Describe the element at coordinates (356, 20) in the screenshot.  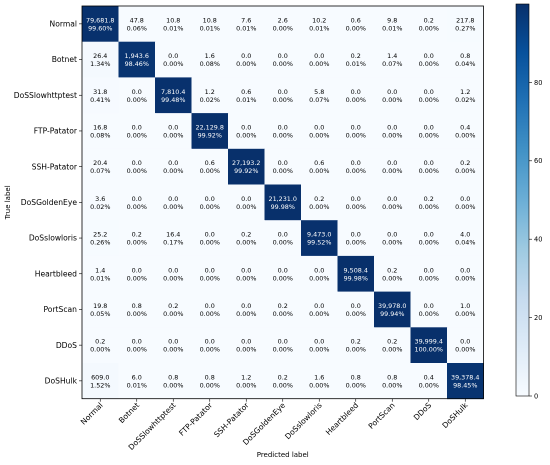
I see `cell-count-label: 0.6` at that location.